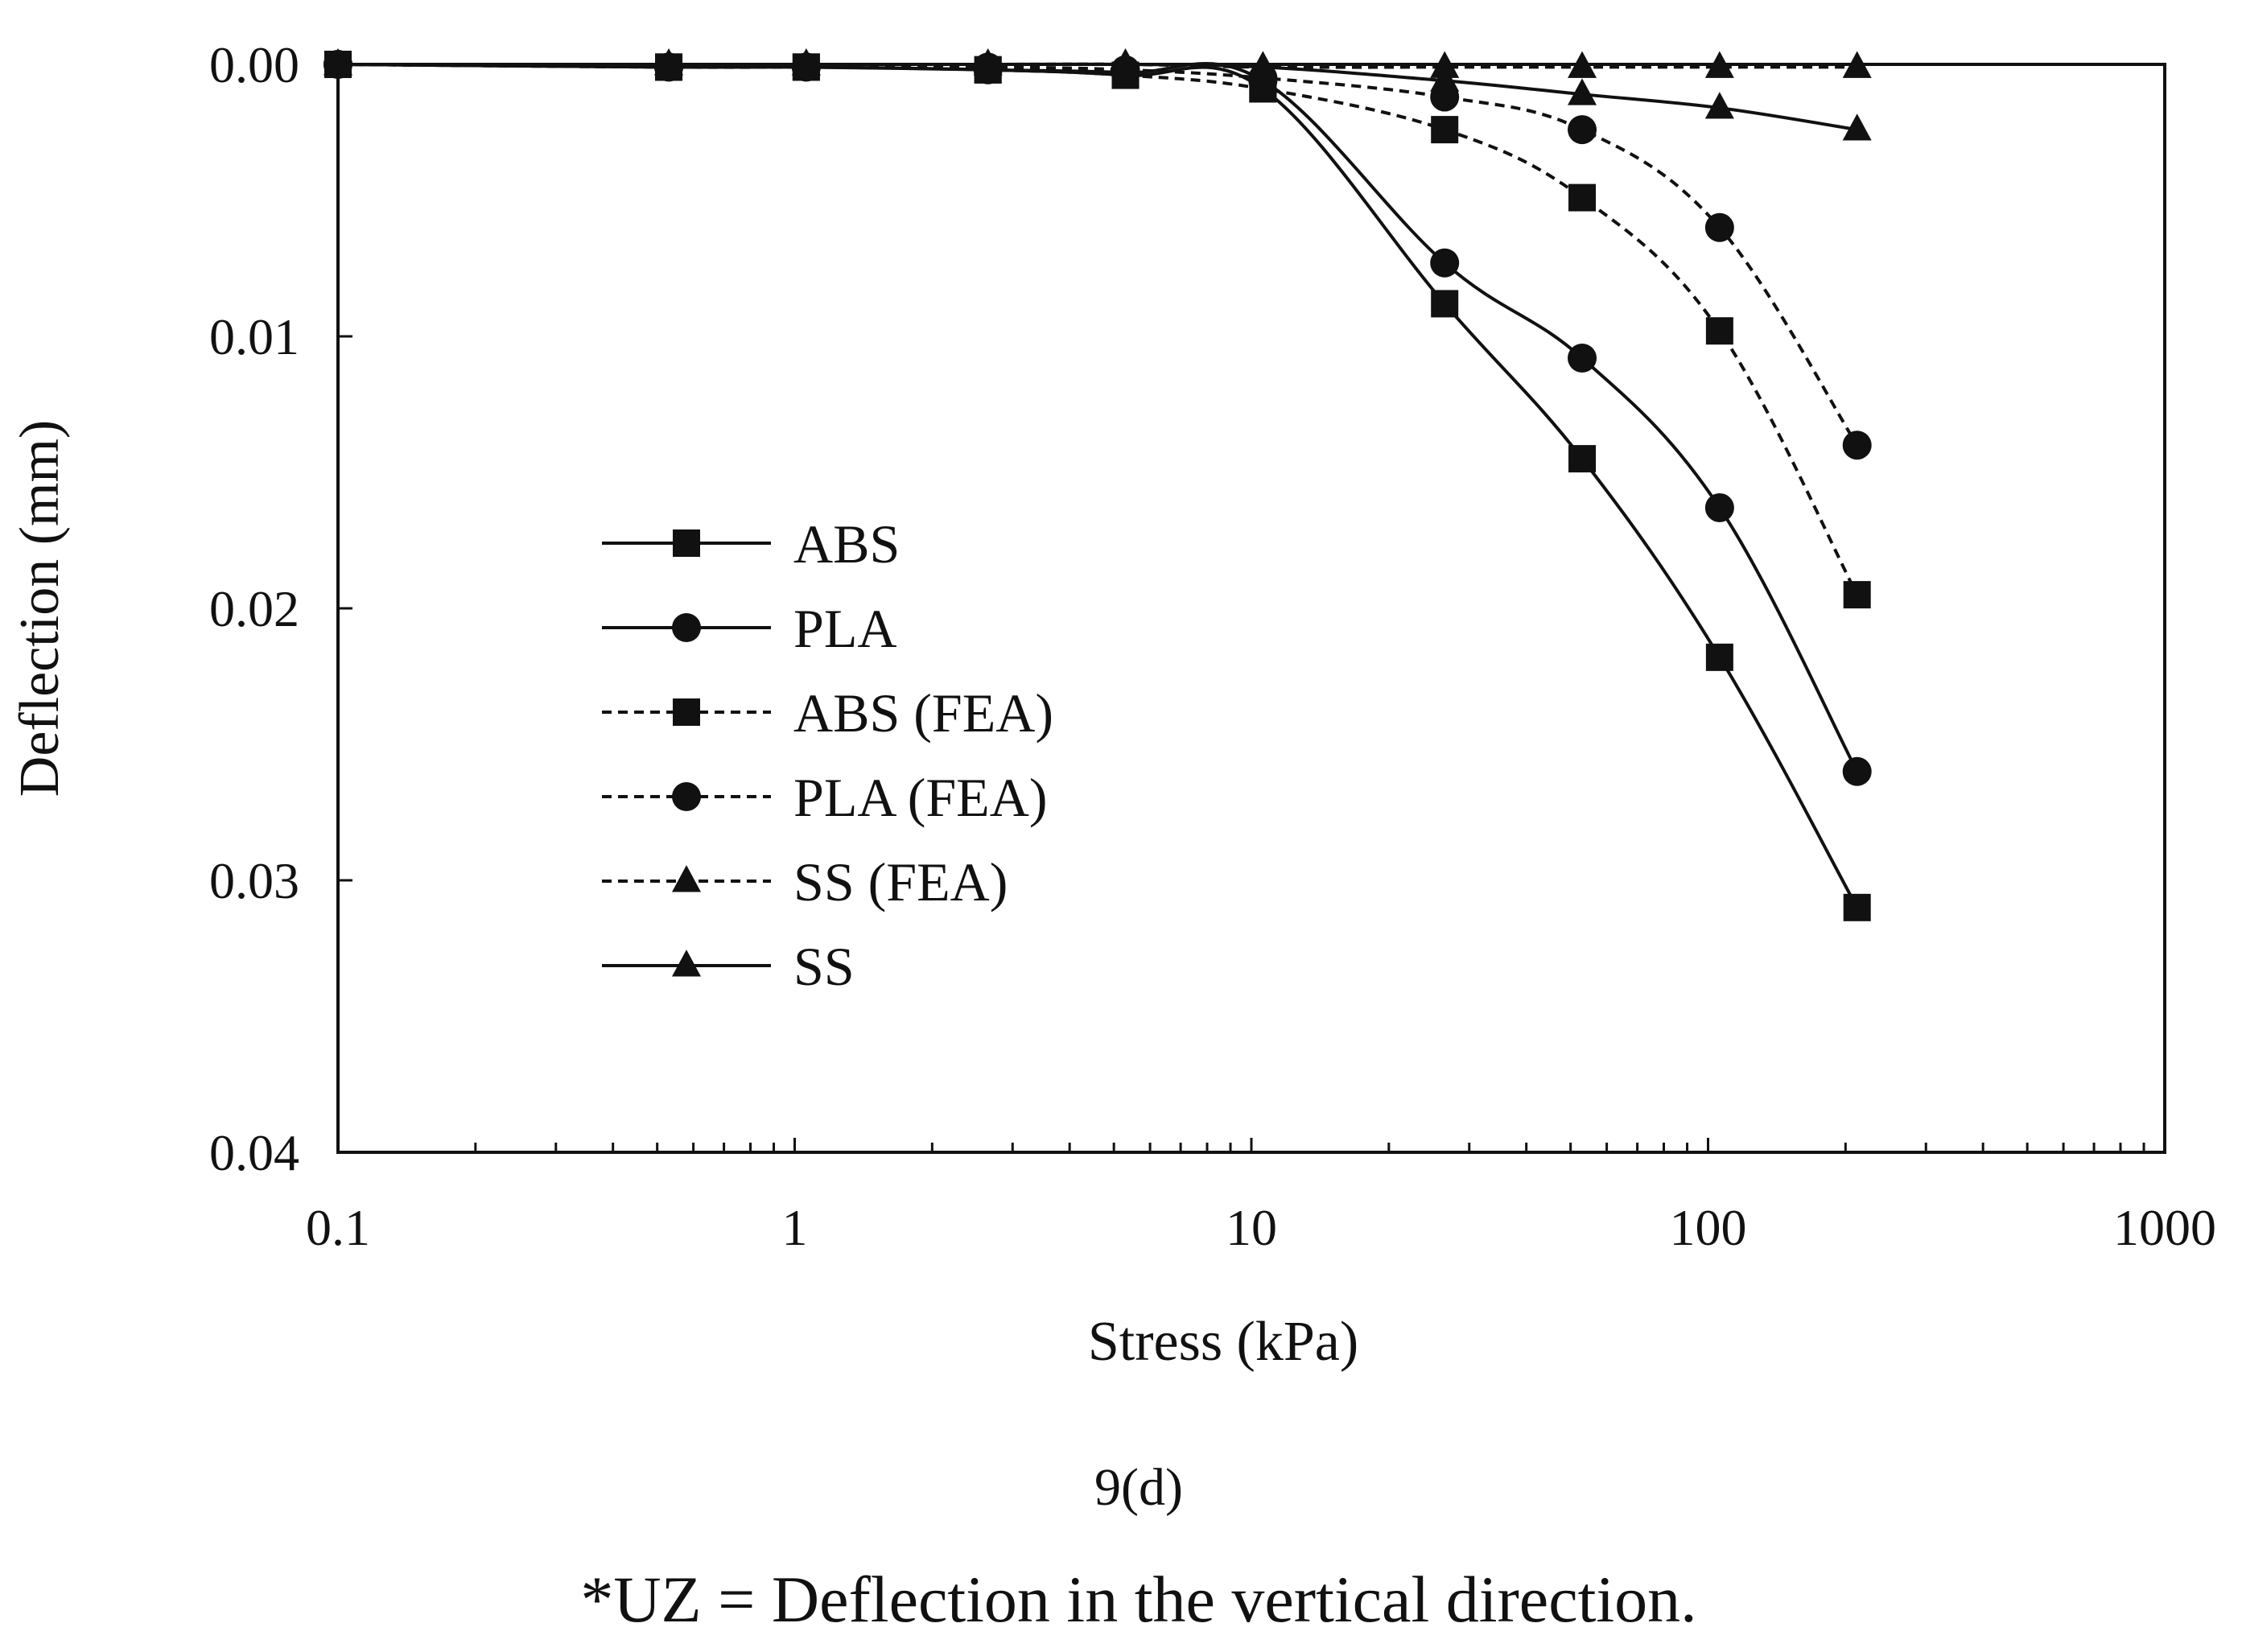 The image size is (2242, 1652). I want to click on legend-item-abs-fea: ABS (FEA), so click(827, 713).